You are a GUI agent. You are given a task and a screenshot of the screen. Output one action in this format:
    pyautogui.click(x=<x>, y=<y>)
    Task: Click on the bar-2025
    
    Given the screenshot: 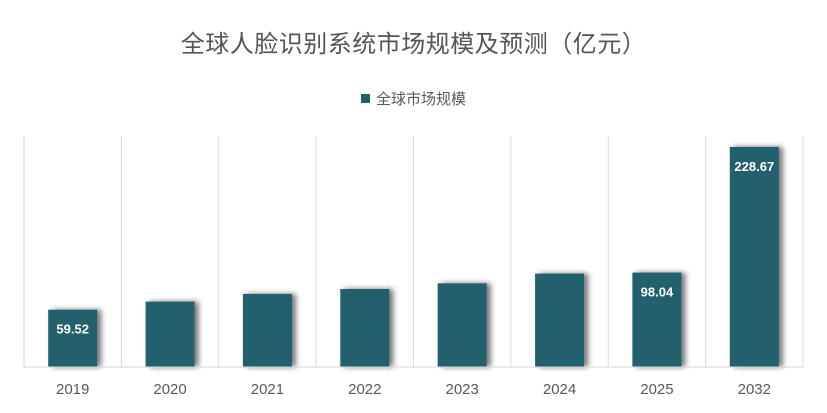 What is the action you would take?
    pyautogui.click(x=657, y=319)
    